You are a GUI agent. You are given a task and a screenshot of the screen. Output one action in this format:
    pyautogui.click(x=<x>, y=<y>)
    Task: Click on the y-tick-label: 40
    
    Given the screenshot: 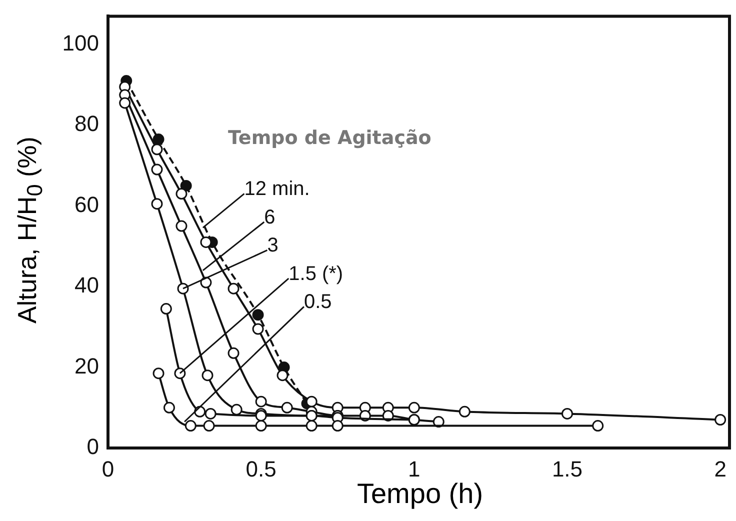 What is the action you would take?
    pyautogui.click(x=86, y=285)
    